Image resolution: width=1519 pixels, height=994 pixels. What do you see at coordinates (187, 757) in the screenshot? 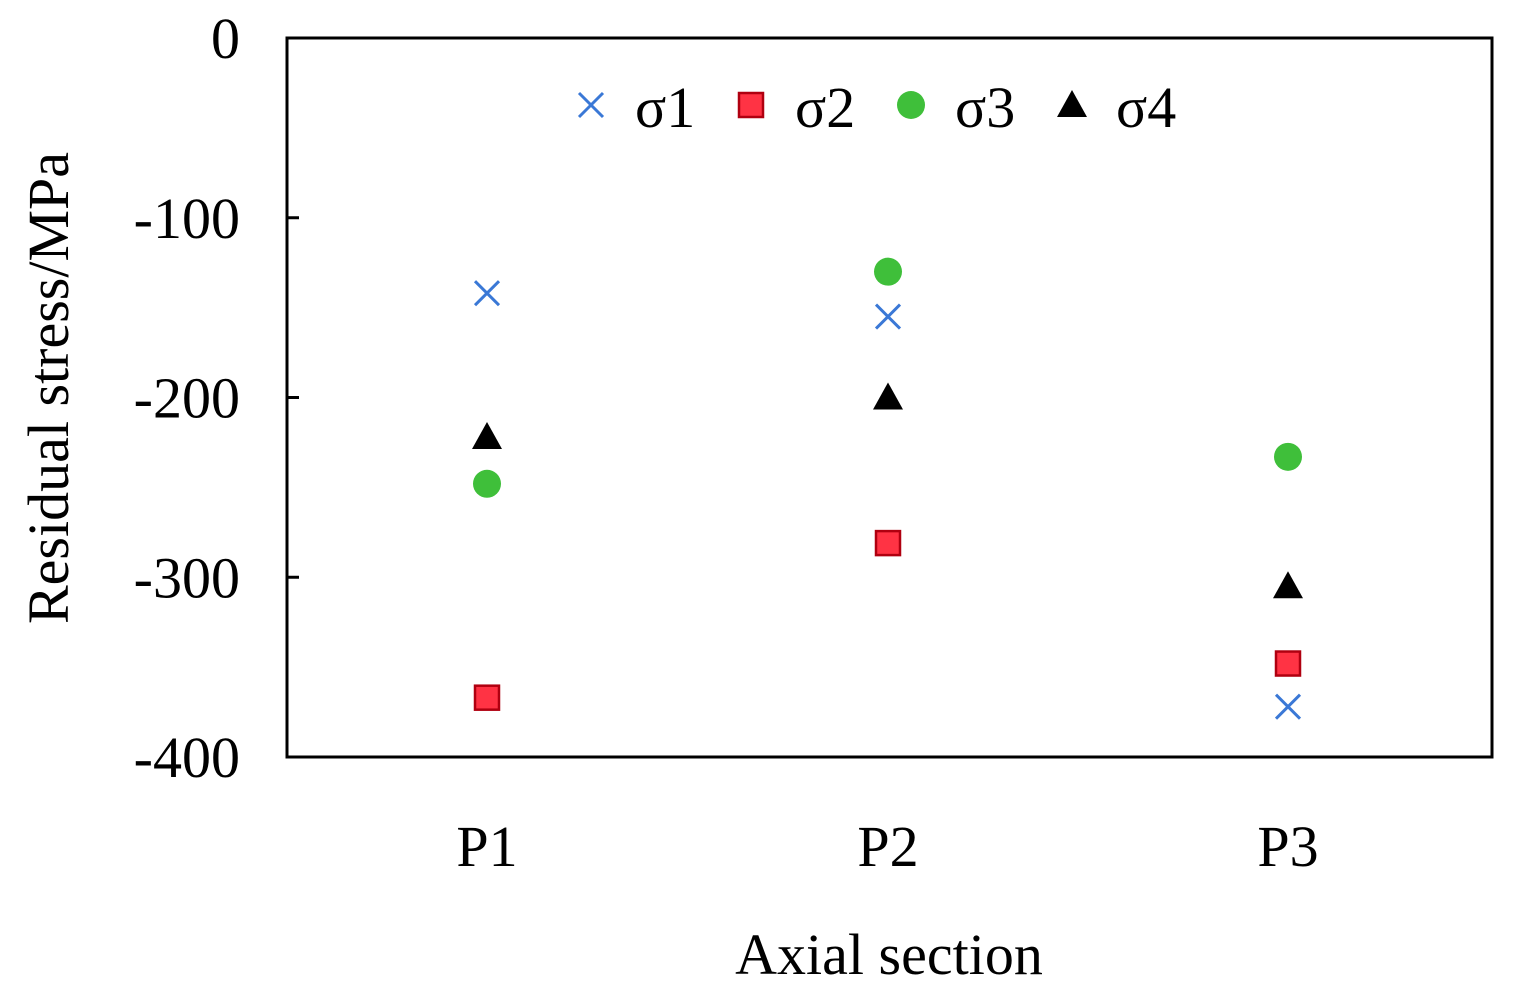
I see `y-tick-label: -400` at bounding box center [187, 757].